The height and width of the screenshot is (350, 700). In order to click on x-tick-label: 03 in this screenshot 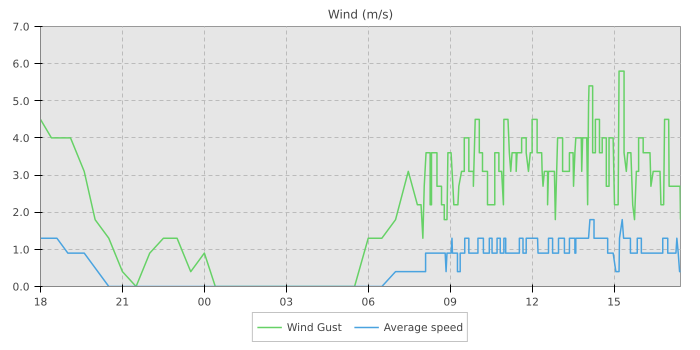, I will do `click(287, 302)`.